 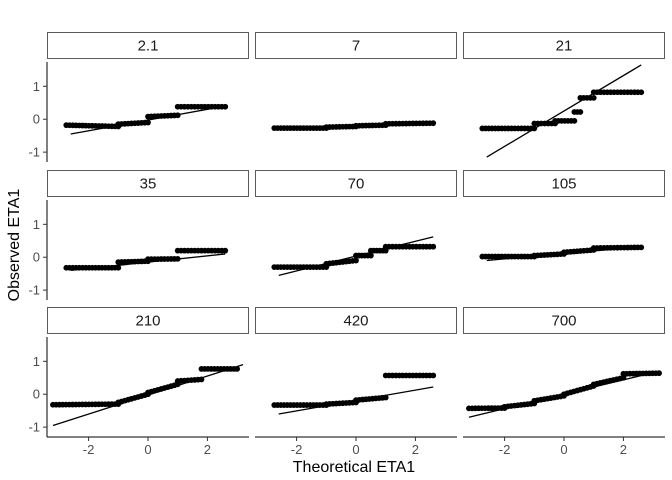 I want to click on facet-label: 21, so click(x=564, y=46).